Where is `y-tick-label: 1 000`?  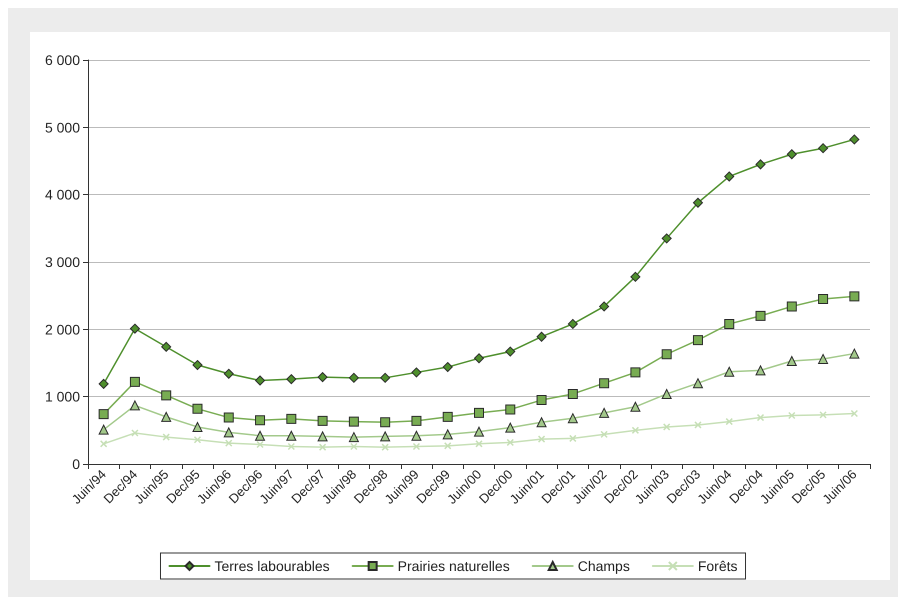 y-tick-label: 1 000 is located at coordinates (62, 396).